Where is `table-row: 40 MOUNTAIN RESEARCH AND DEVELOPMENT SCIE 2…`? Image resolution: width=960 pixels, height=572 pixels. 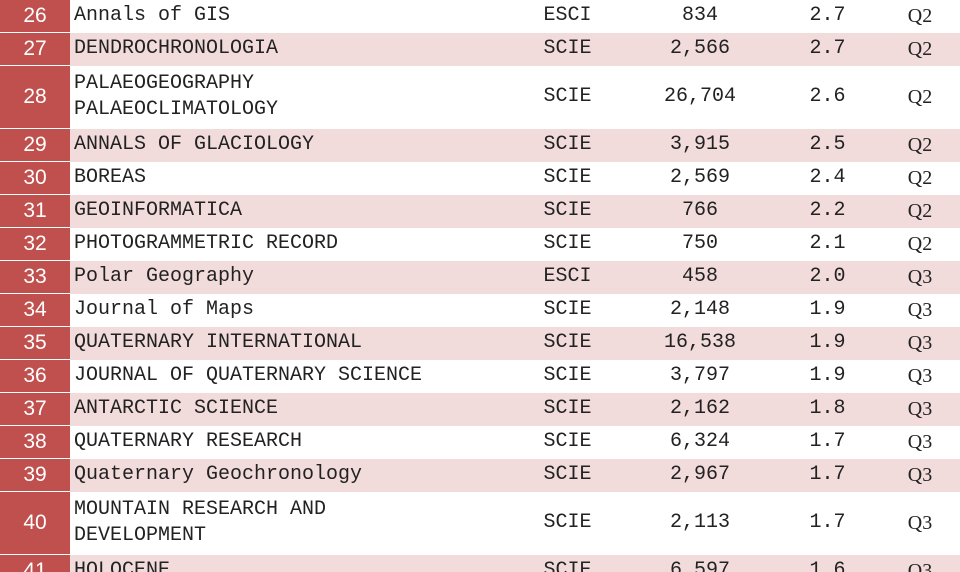 table-row: 40 MOUNTAIN RESEARCH AND DEVELOPMENT SCIE 2… is located at coordinates (480, 523).